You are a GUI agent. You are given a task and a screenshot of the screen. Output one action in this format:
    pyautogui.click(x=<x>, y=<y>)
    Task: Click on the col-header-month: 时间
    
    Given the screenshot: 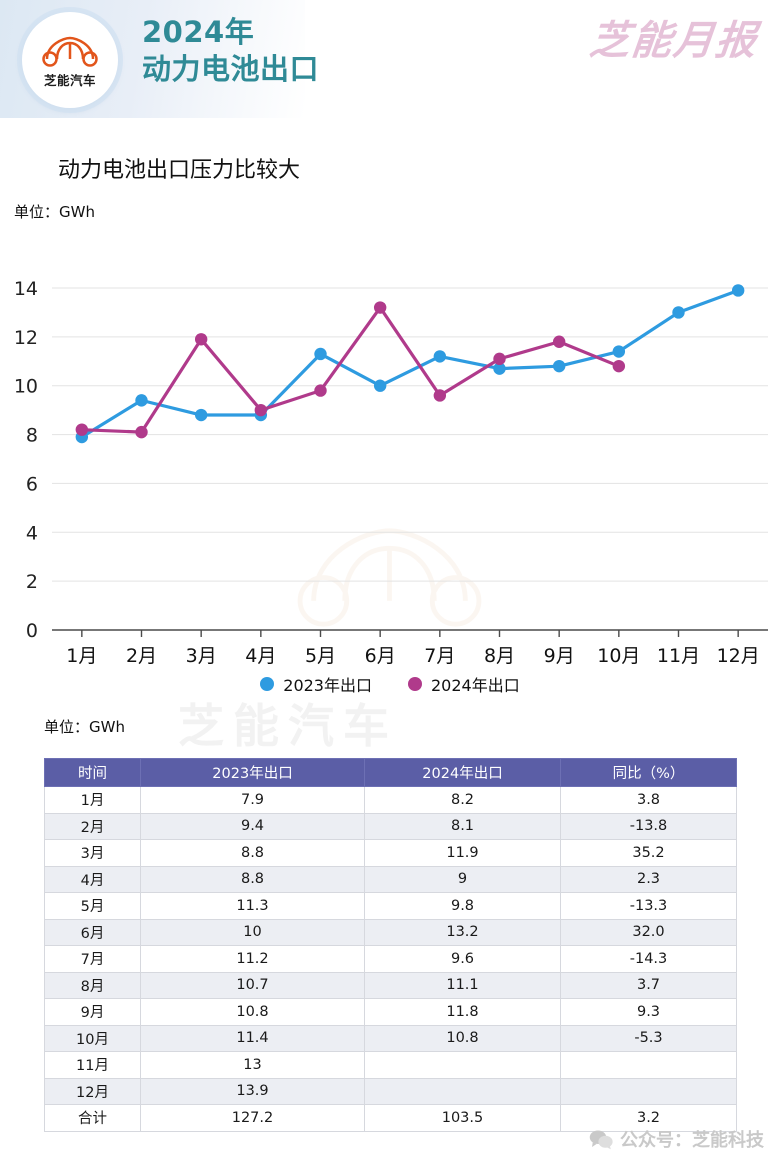 What is the action you would take?
    pyautogui.click(x=92, y=772)
    